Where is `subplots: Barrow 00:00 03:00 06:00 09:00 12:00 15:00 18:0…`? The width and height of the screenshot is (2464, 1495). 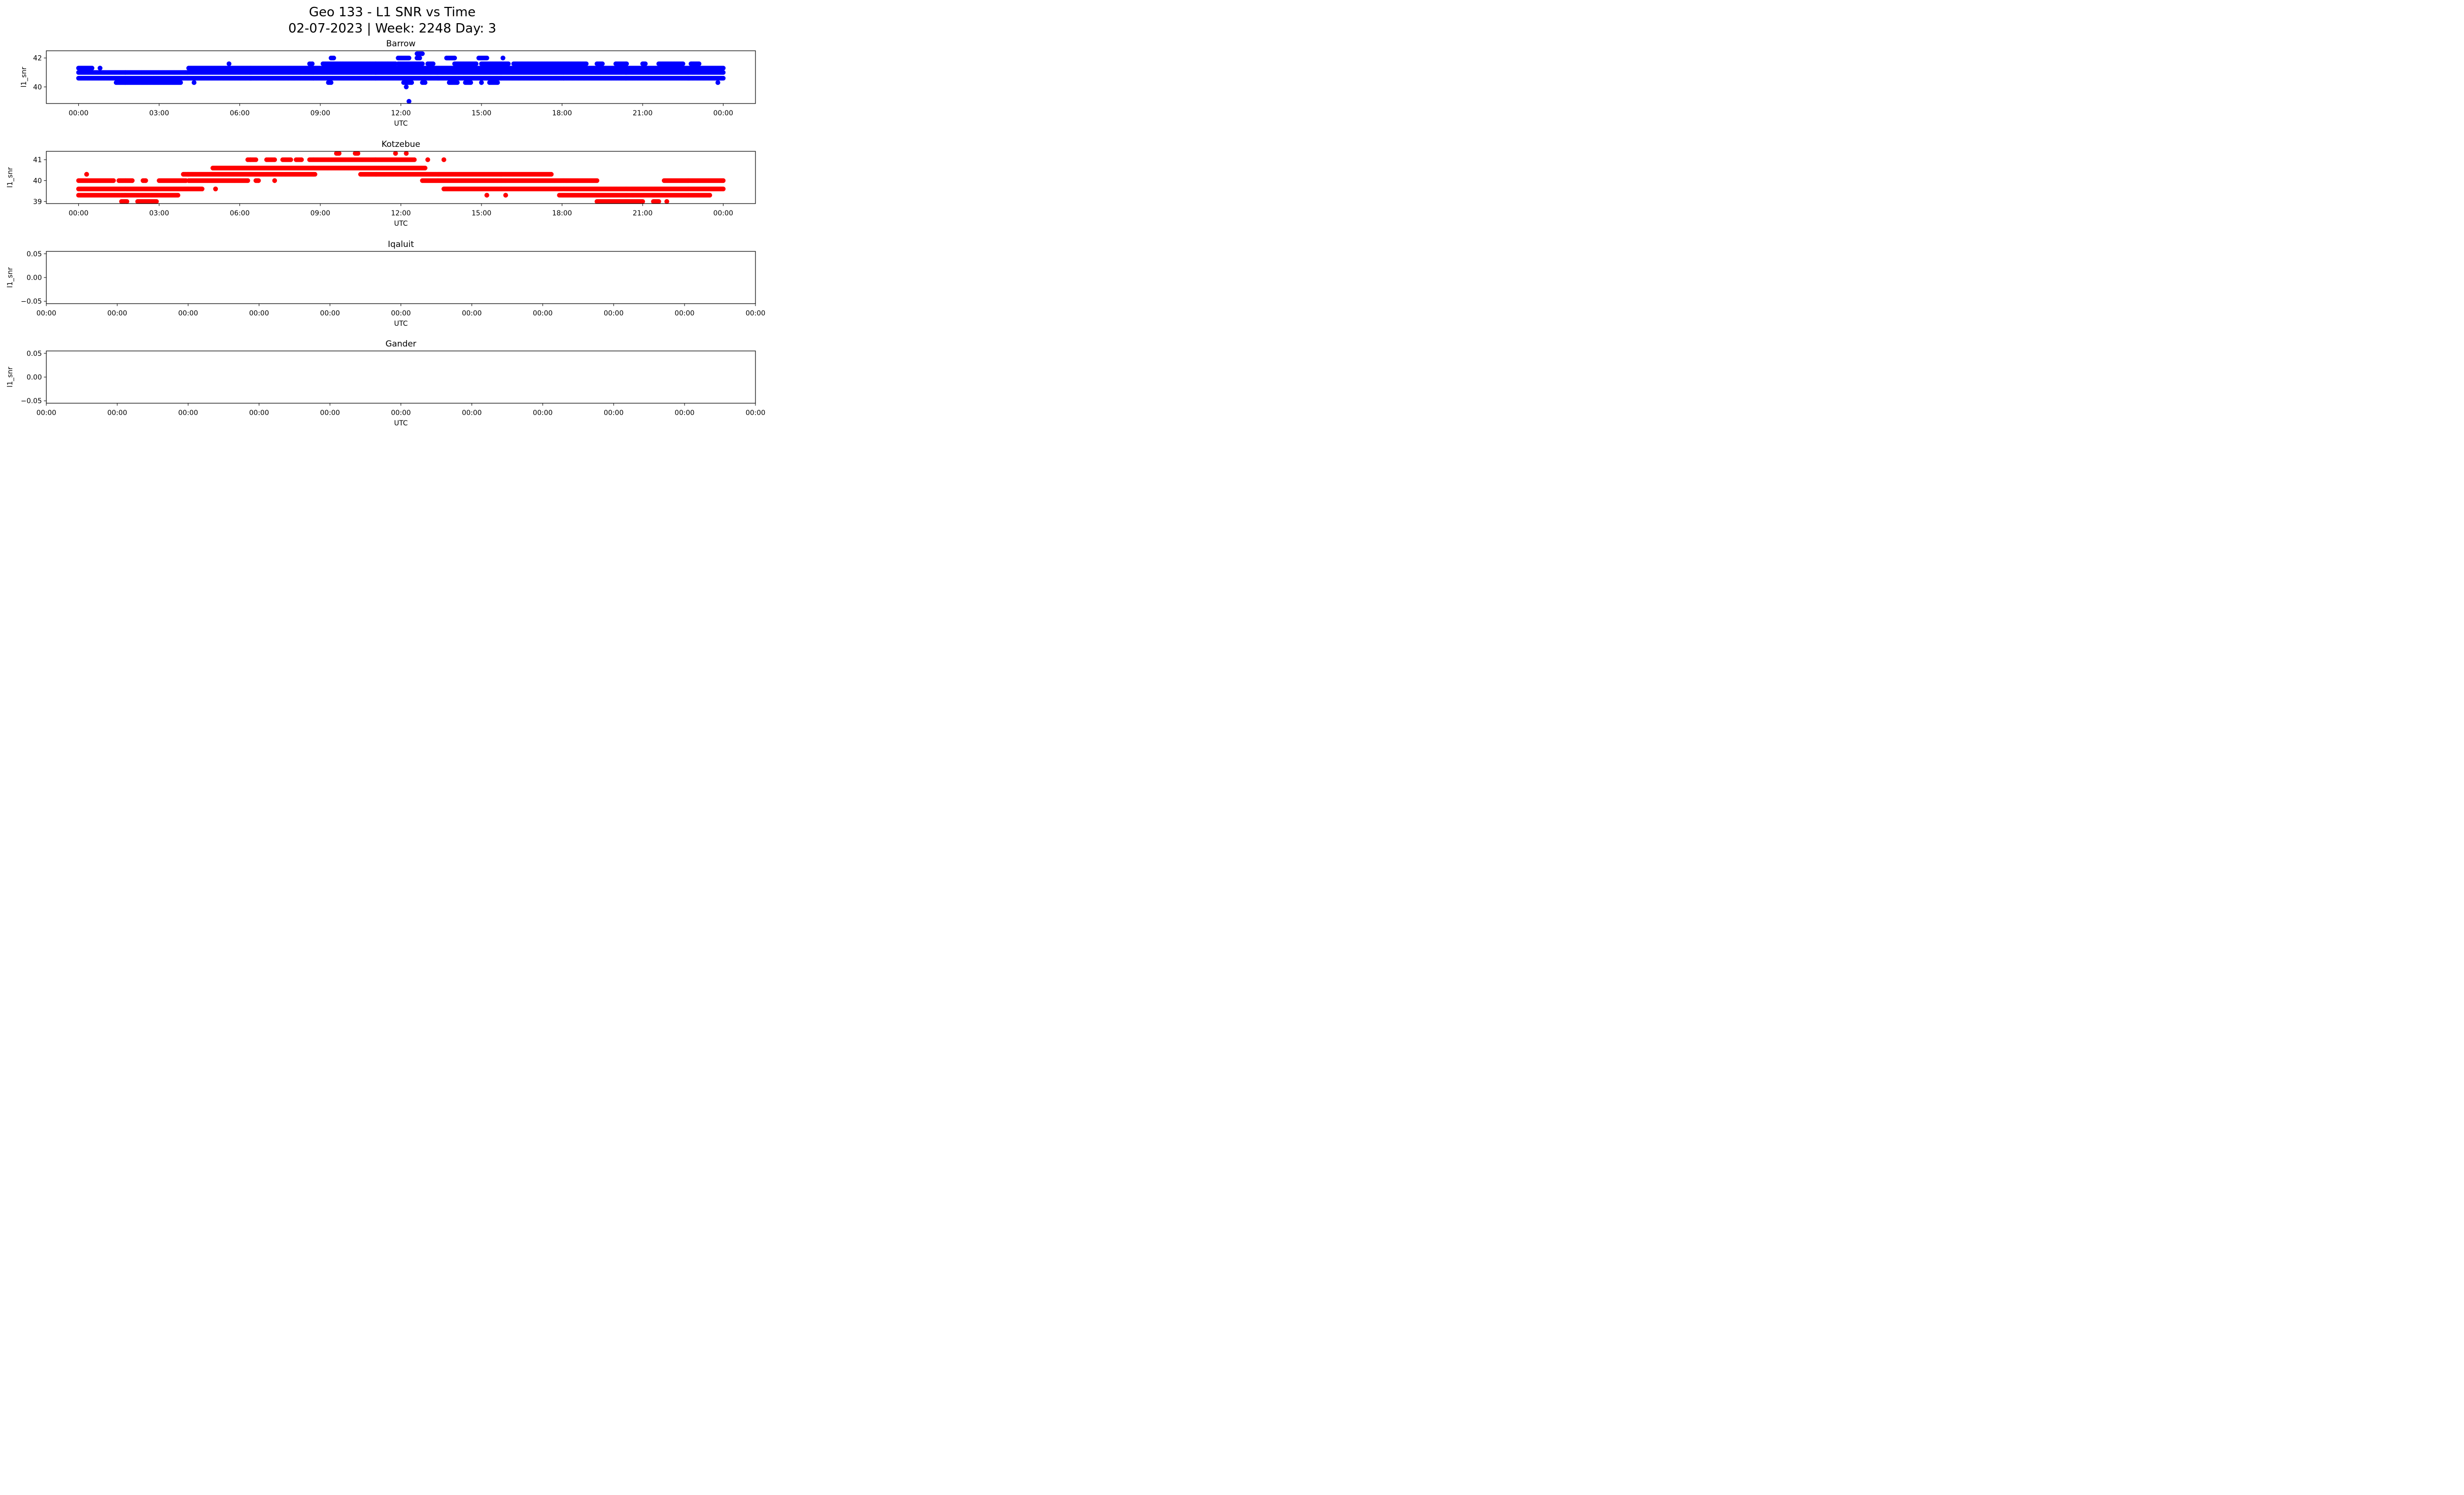
subplots: Barrow 00:00 03:00 06:00 09:00 12:00 15:00 18:0… is located at coordinates (385, 233).